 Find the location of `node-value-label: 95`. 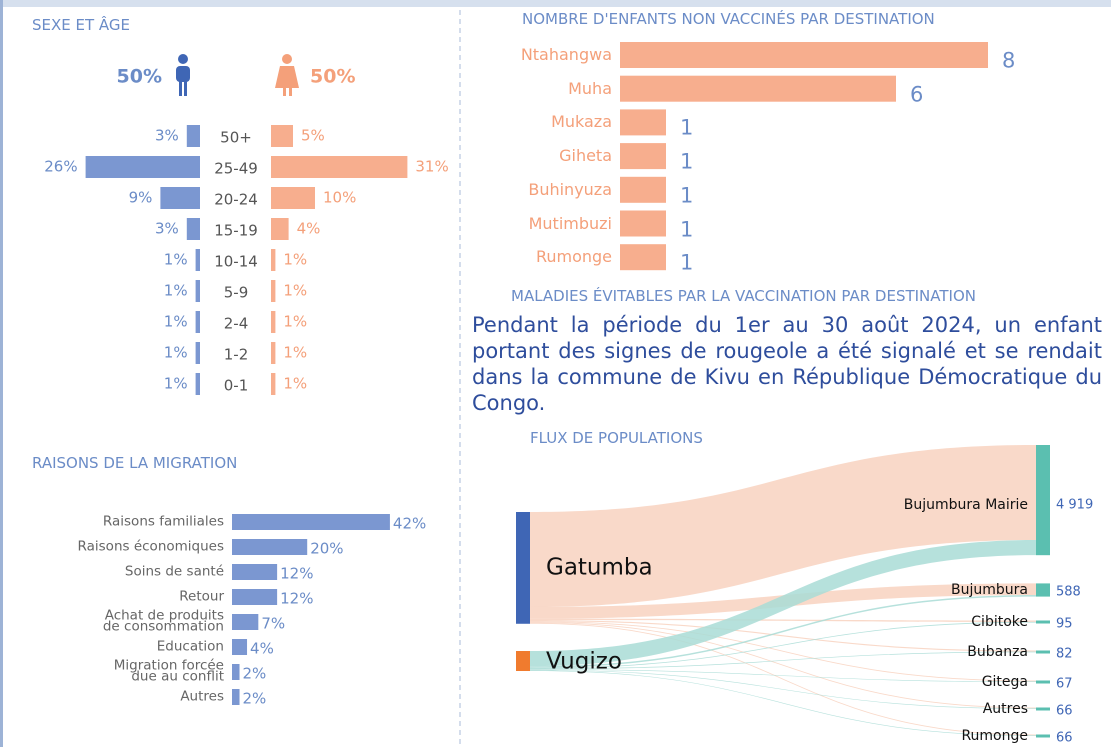

node-value-label: 95 is located at coordinates (1064, 624).